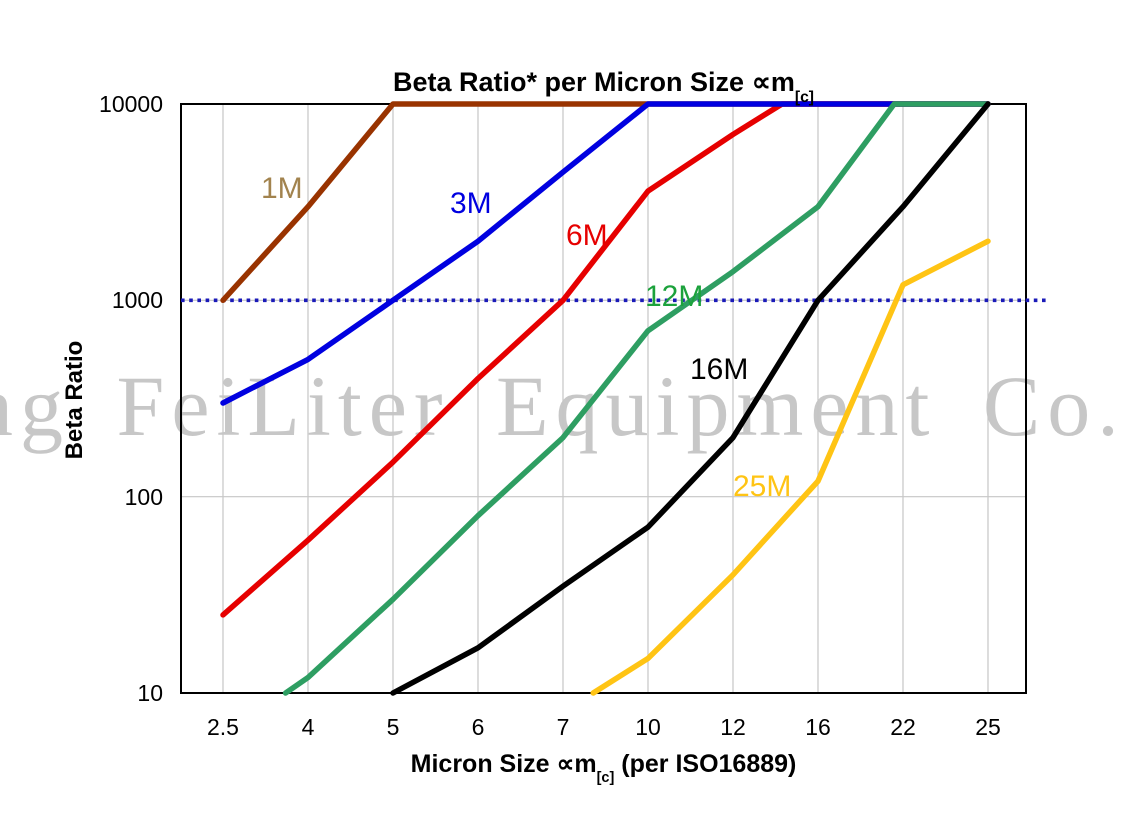  I want to click on chart-title: Beta Ratio* per Micron Size ∝m[c], so click(603, 86).